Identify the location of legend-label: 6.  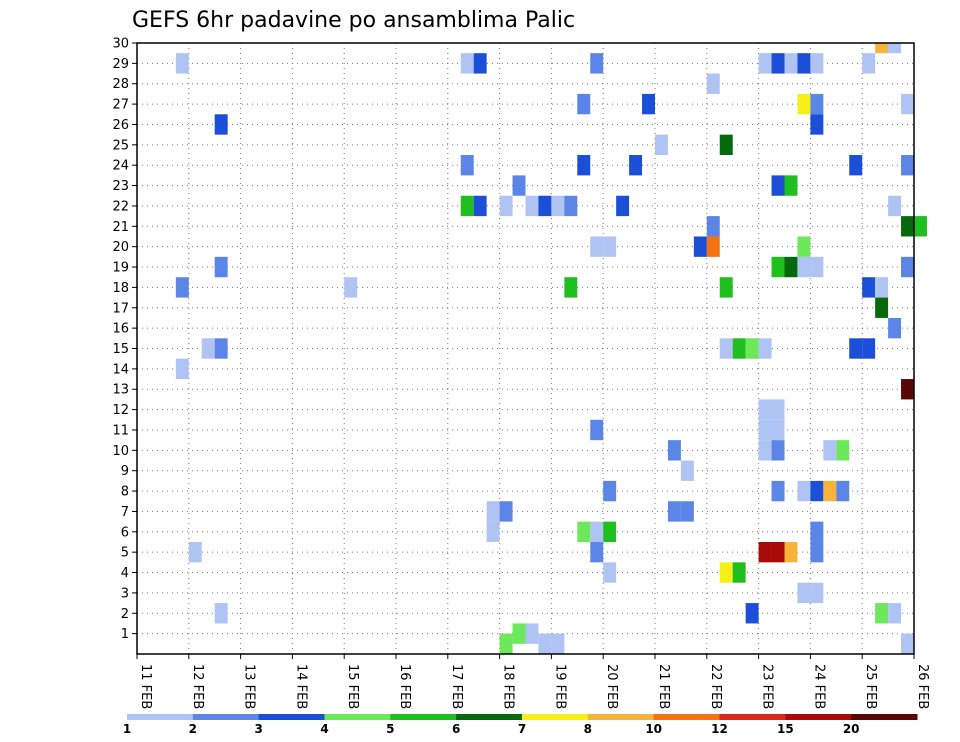
(456, 729).